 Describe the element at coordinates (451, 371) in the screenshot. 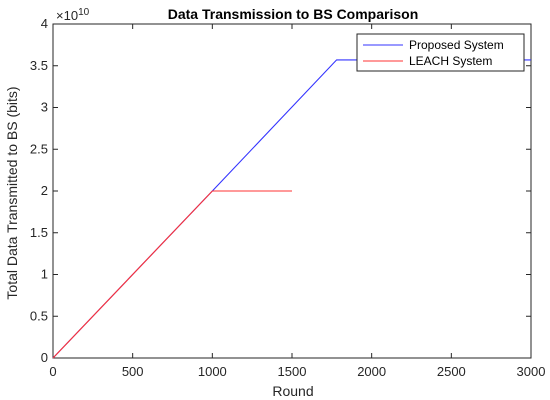

I see `x-tick-label: 2500` at that location.